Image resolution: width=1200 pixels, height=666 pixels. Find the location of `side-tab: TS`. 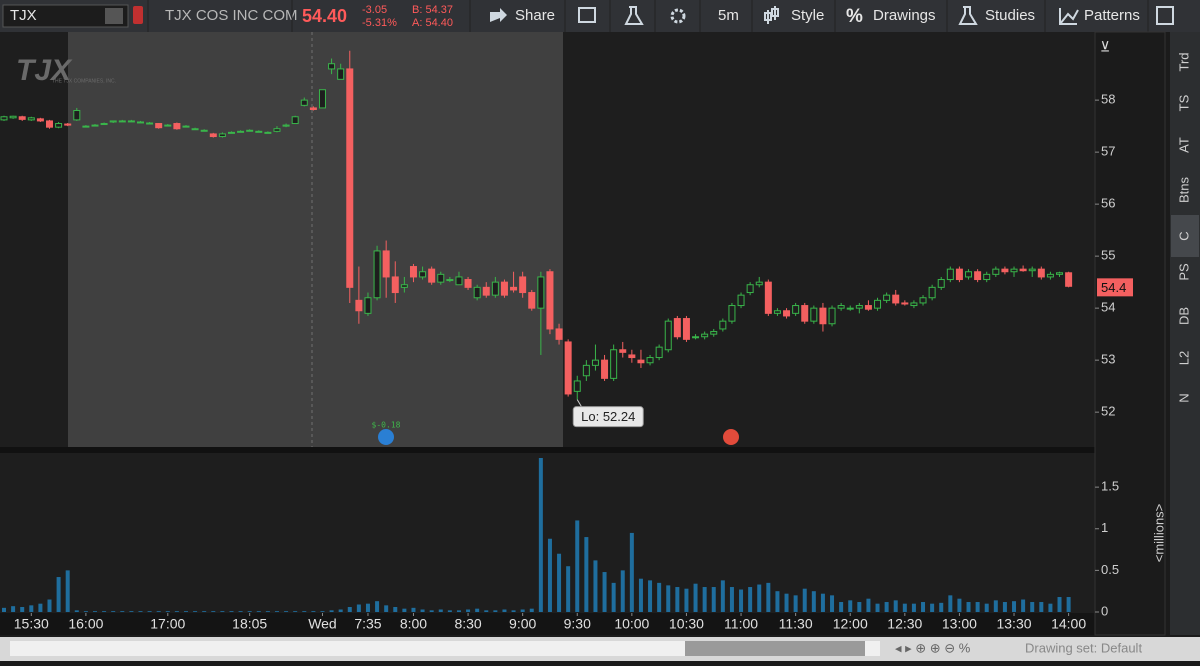

side-tab: TS is located at coordinates (1183, 102).